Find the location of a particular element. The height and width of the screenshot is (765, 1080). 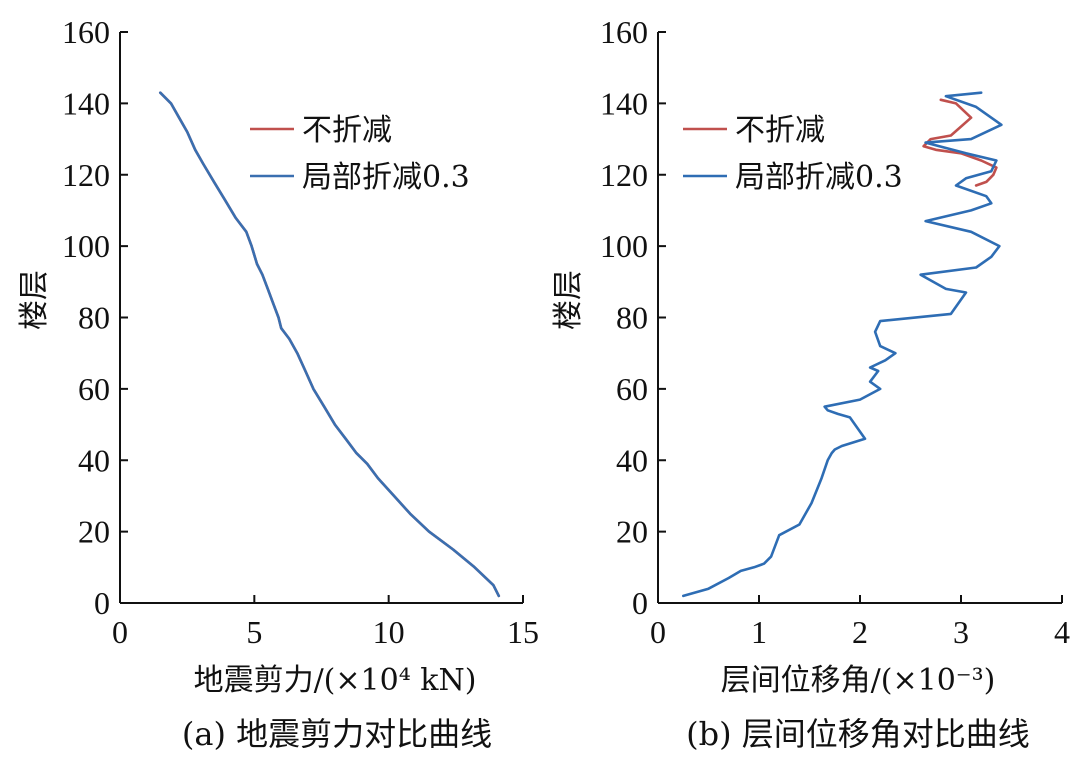

x-tick-label: 10 is located at coordinates (389, 632).